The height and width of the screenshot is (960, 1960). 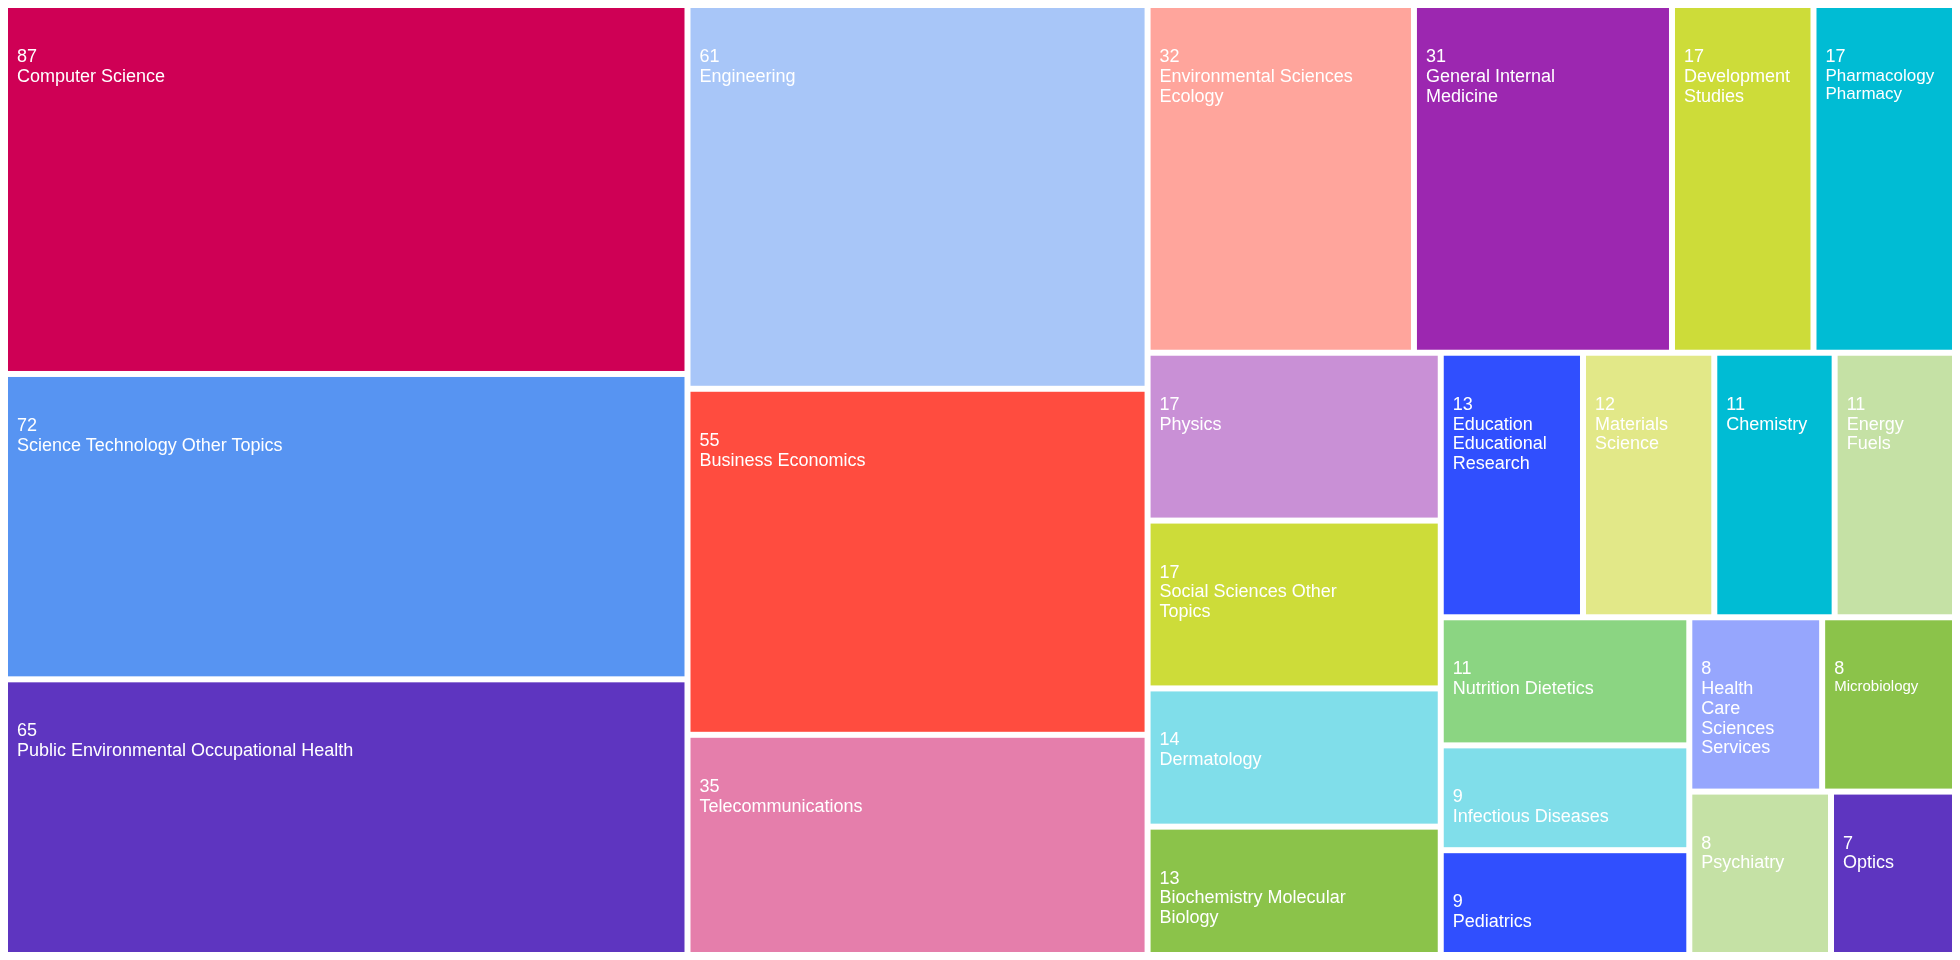 What do you see at coordinates (709, 56) in the screenshot?
I see `data-label: 61` at bounding box center [709, 56].